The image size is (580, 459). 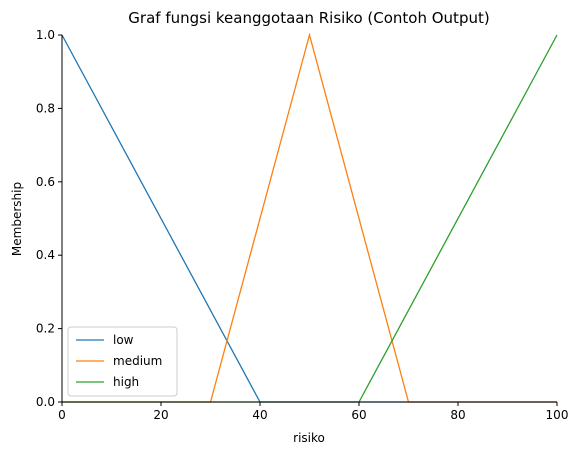 What do you see at coordinates (137, 361) in the screenshot?
I see `legend-label-medium: medium` at bounding box center [137, 361].